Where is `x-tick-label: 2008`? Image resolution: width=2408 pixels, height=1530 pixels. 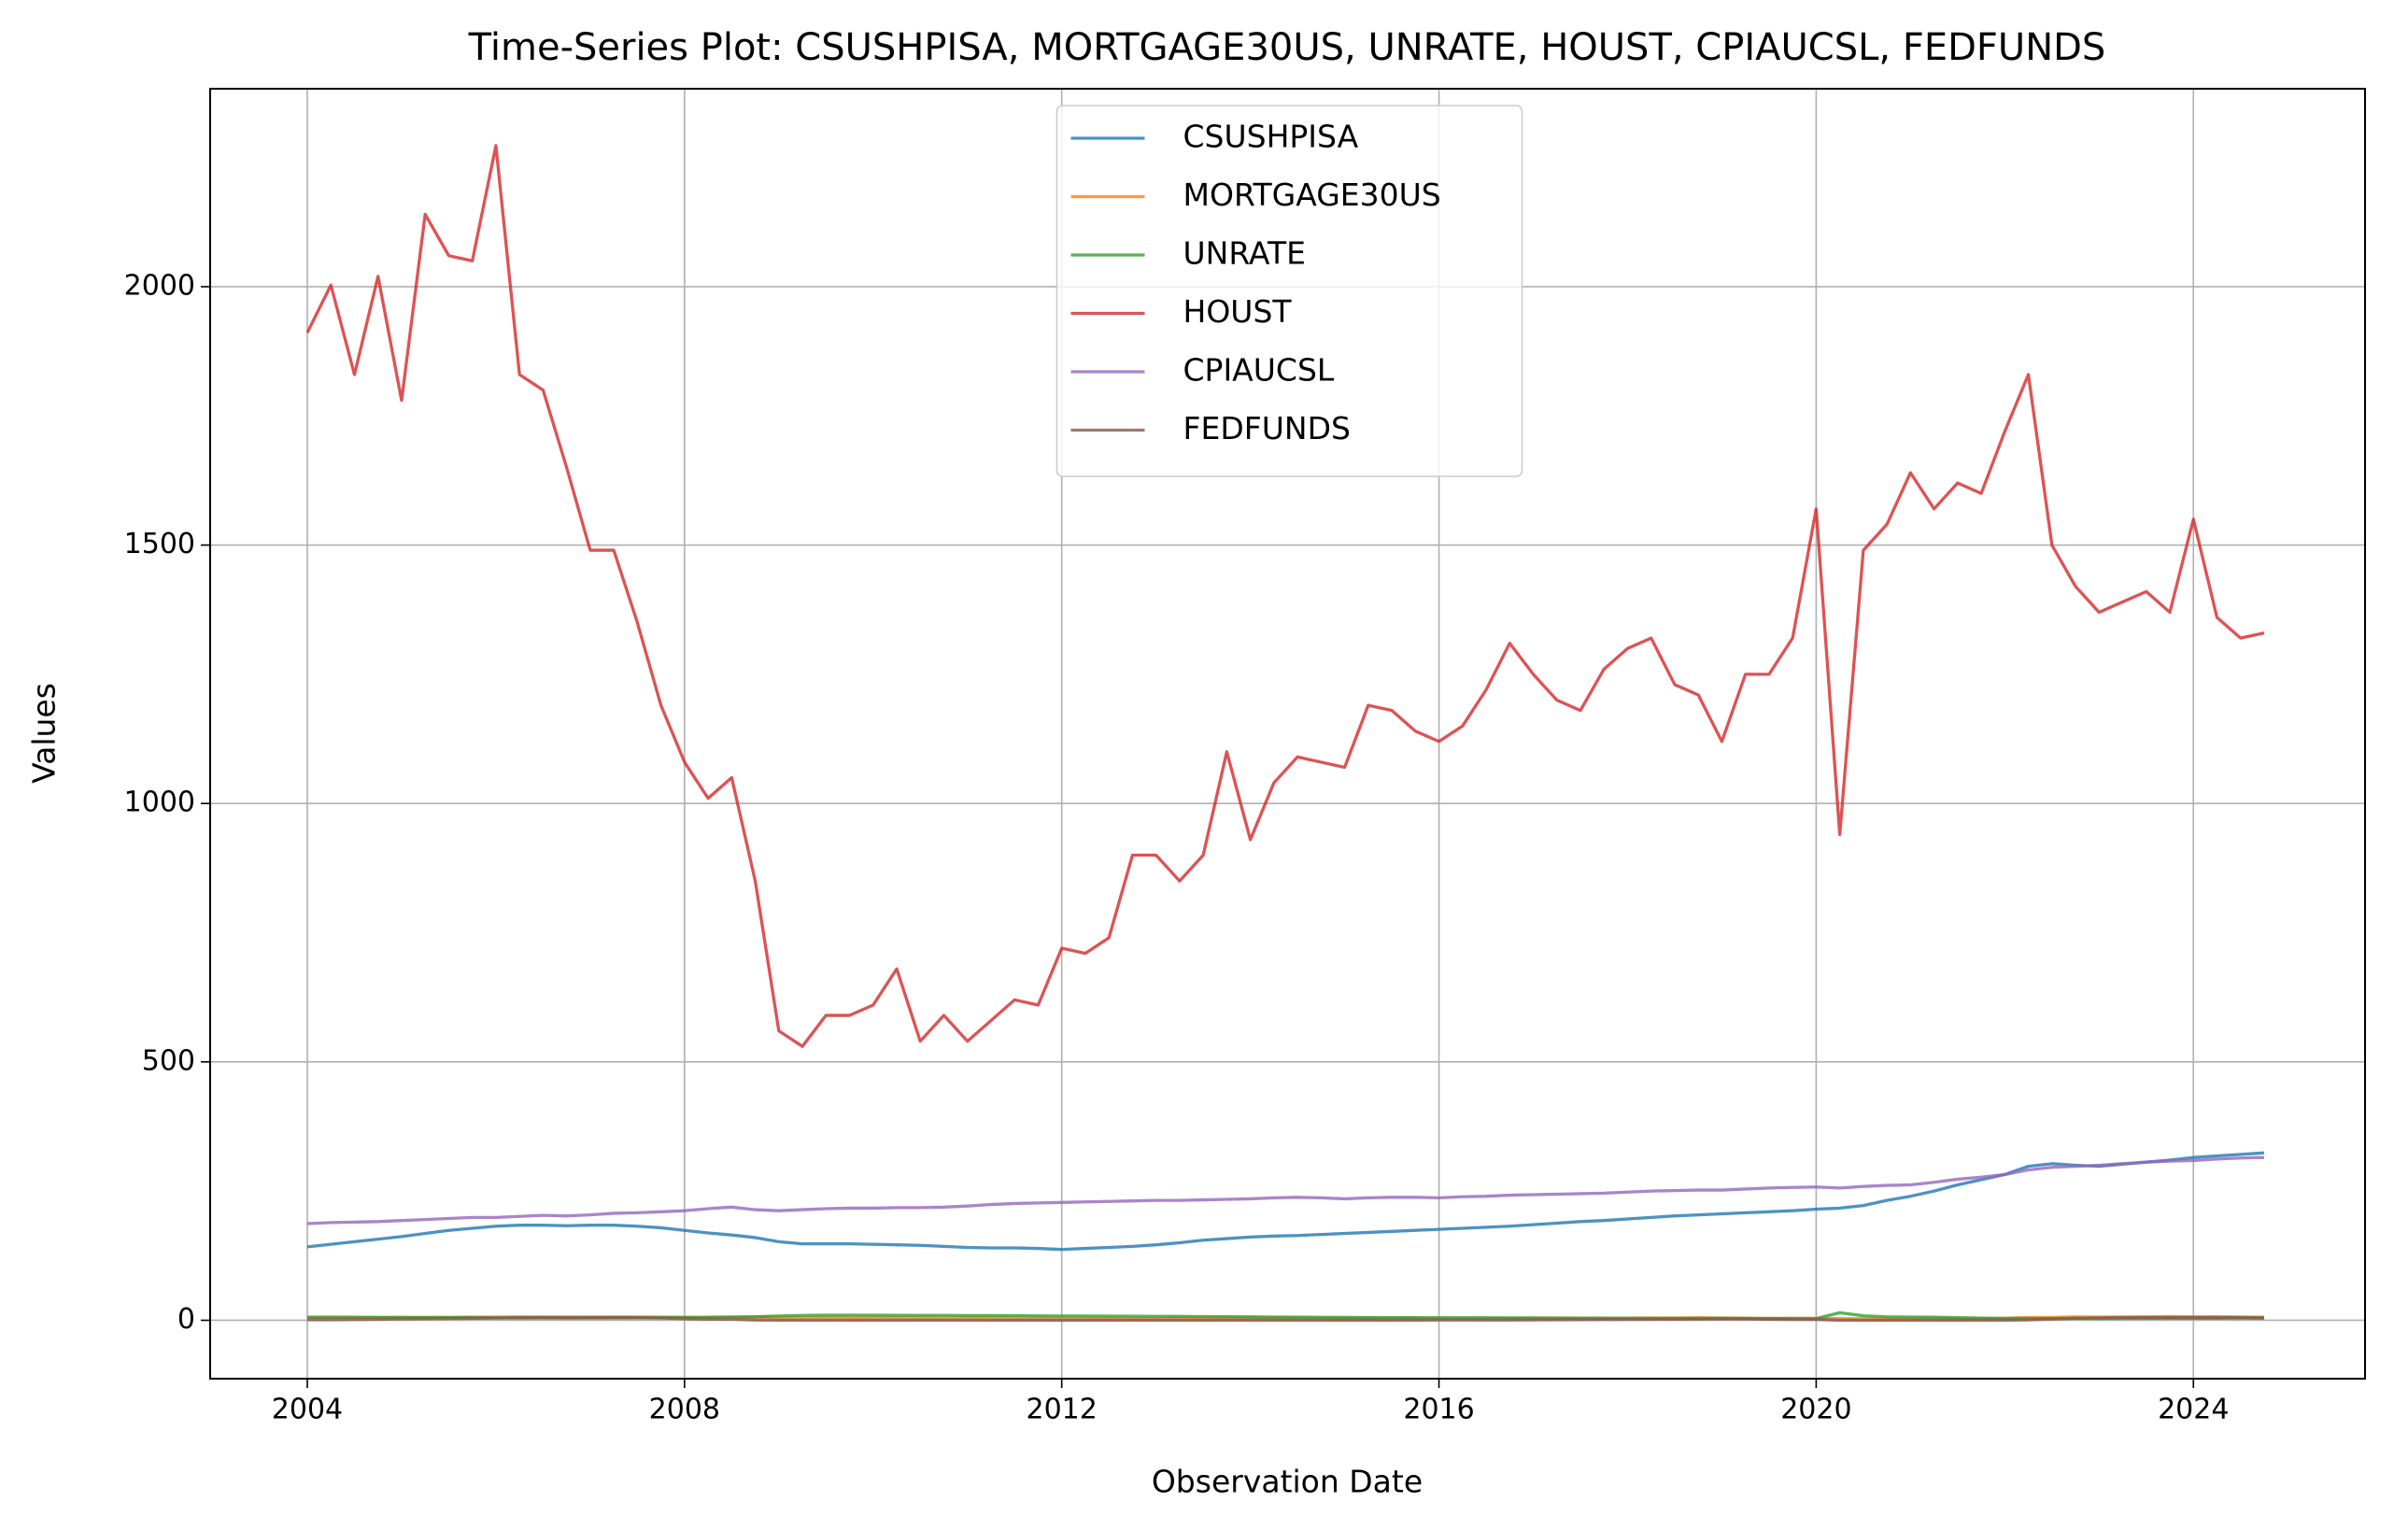
x-tick-label: 2008 is located at coordinates (684, 1410).